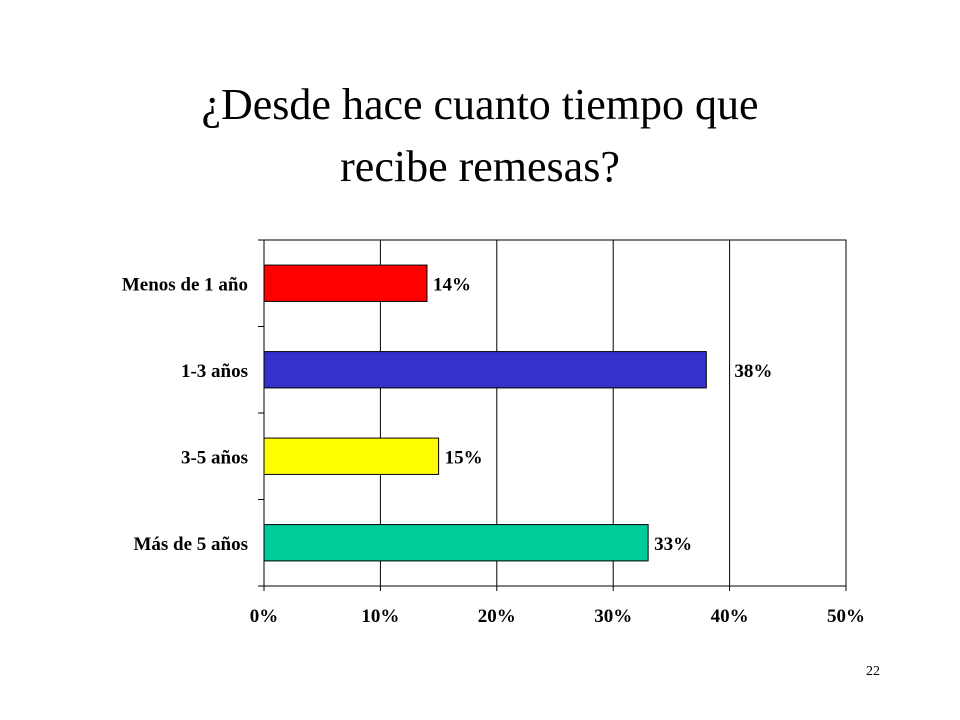 The height and width of the screenshot is (720, 960). Describe the element at coordinates (480, 104) in the screenshot. I see `slide-title-line-1: ¿Desde hace cuanto tiempo que` at that location.